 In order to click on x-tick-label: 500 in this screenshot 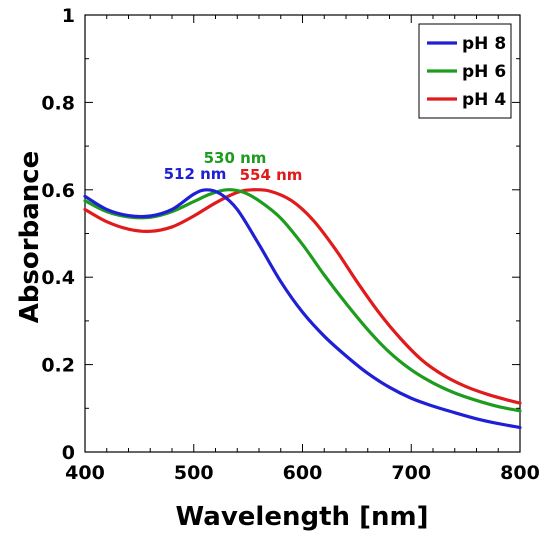, I will do `click(194, 473)`.